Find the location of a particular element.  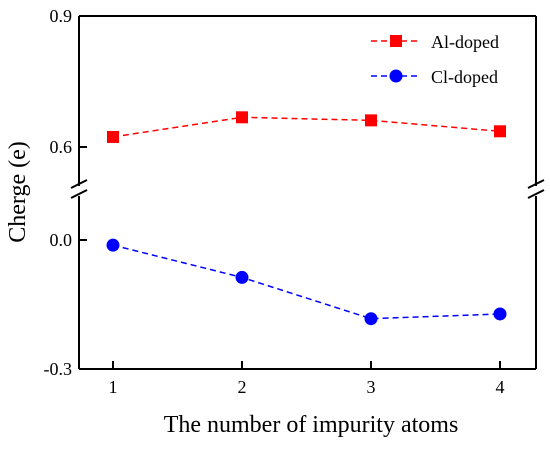

legend-label-cl-doped: Cl-doped is located at coordinates (464, 77).